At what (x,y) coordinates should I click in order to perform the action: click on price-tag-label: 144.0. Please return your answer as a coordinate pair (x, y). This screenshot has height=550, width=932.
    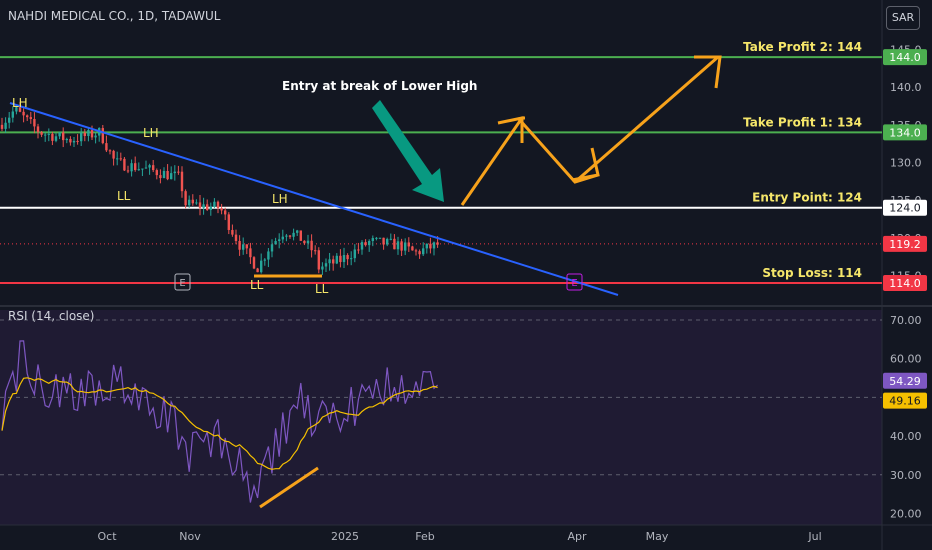
    Looking at the image, I should click on (905, 57).